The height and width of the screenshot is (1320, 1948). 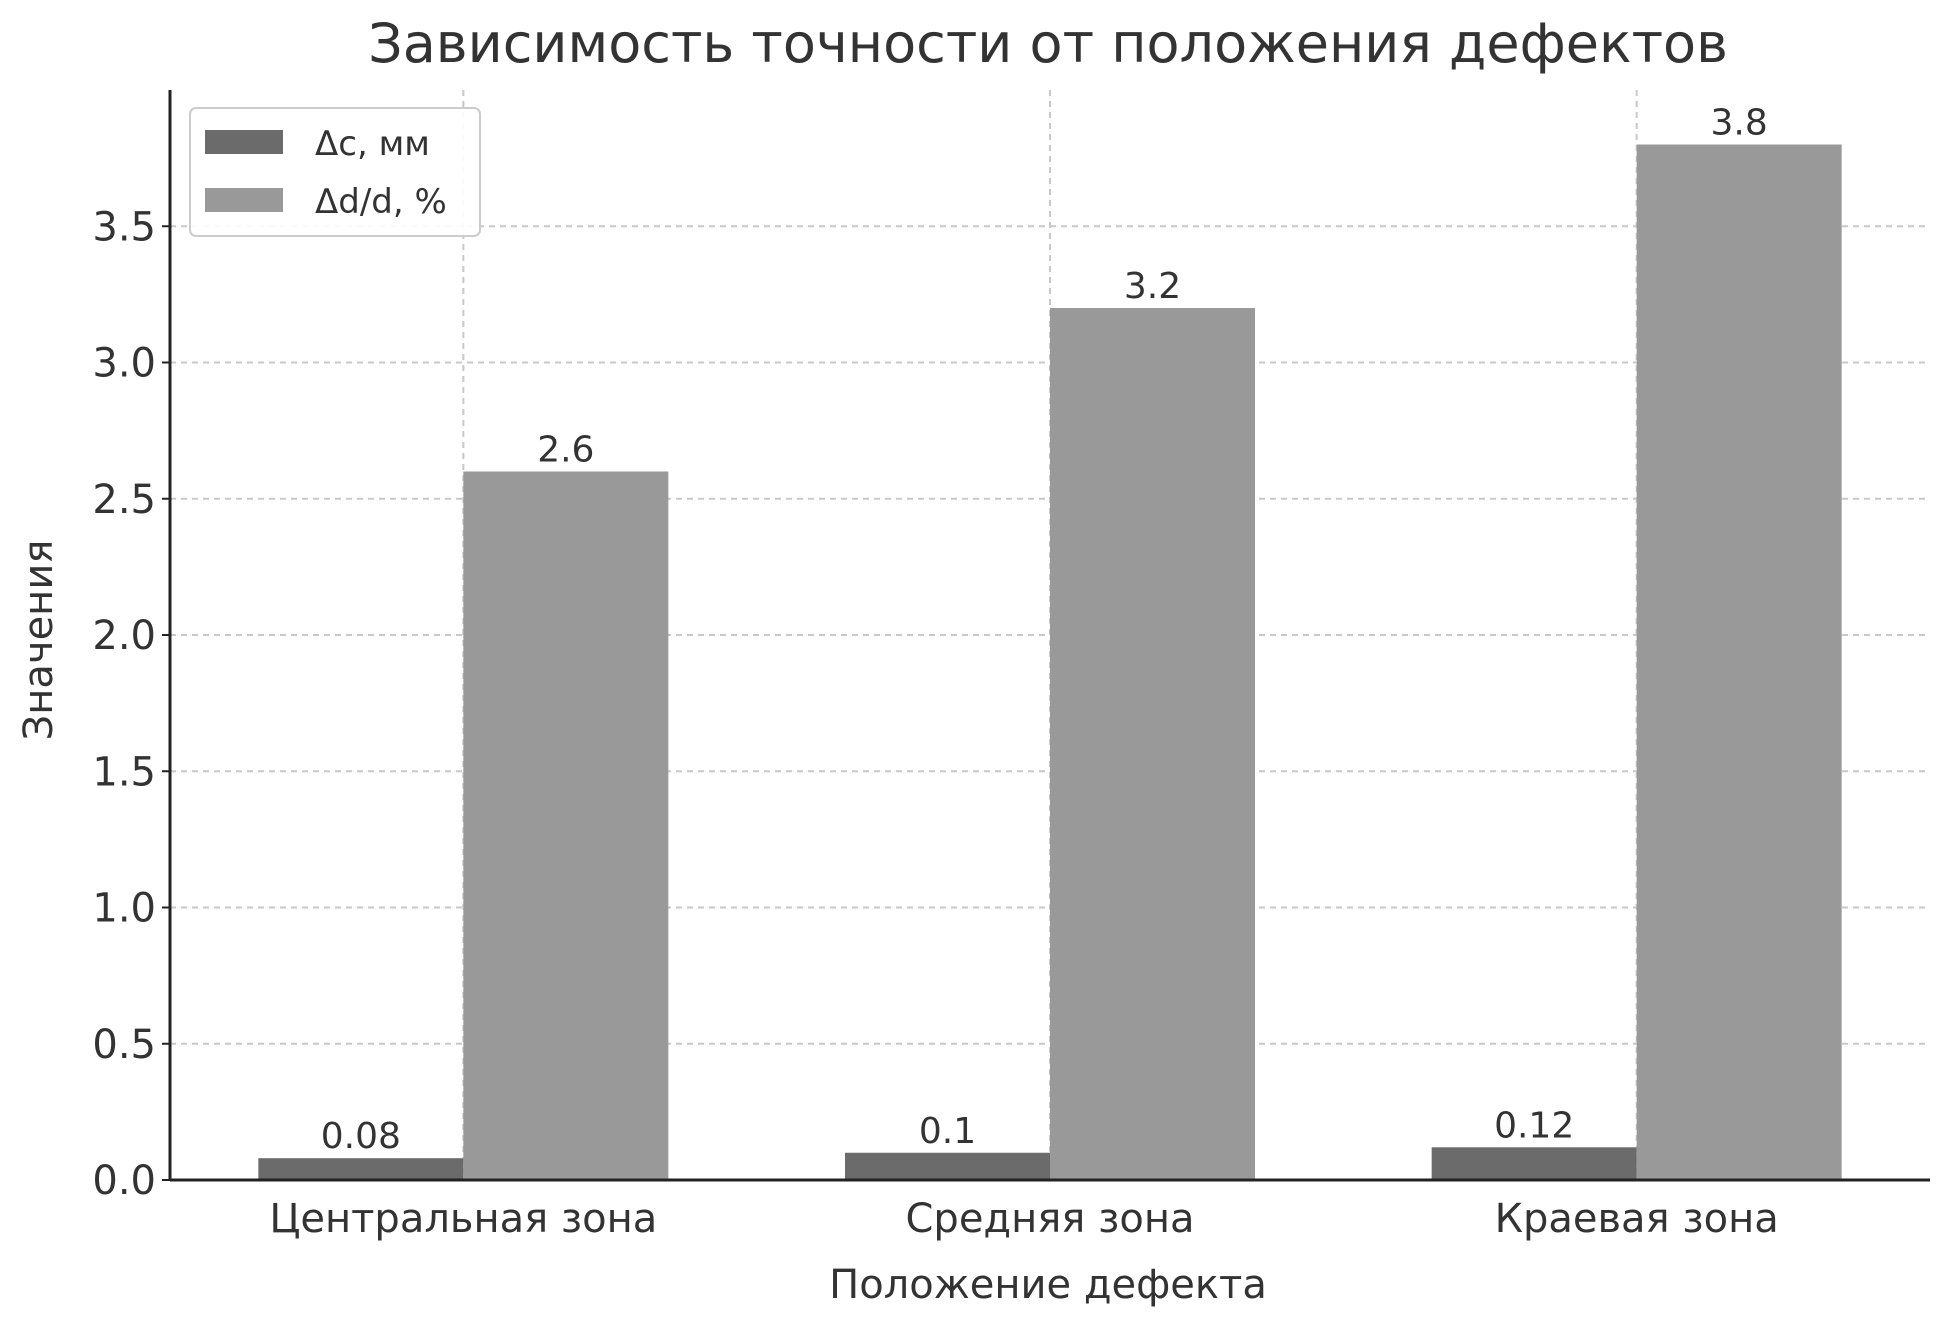 I want to click on y-tick-label: 3.0, so click(x=124, y=364).